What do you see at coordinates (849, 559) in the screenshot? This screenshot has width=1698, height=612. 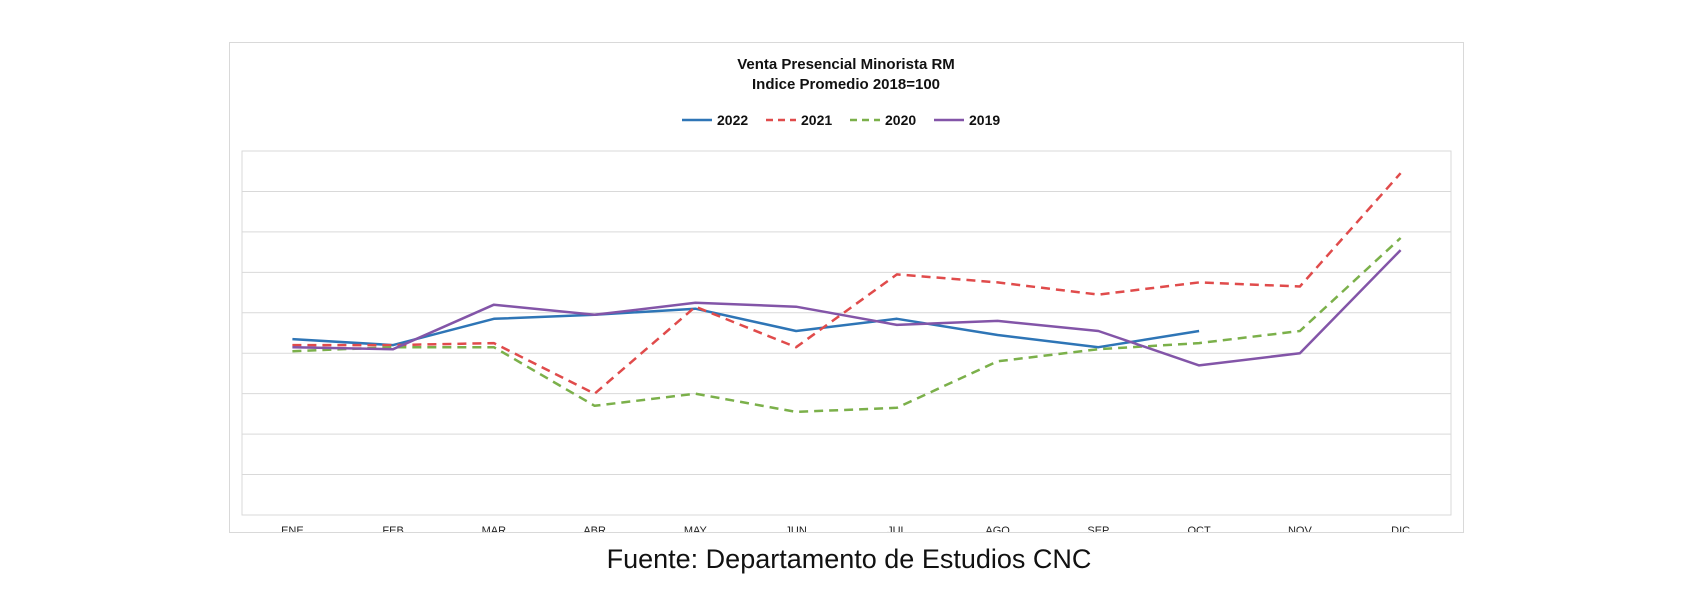 I see `source-caption: Fuente: Departamento de Estudios CNC` at bounding box center [849, 559].